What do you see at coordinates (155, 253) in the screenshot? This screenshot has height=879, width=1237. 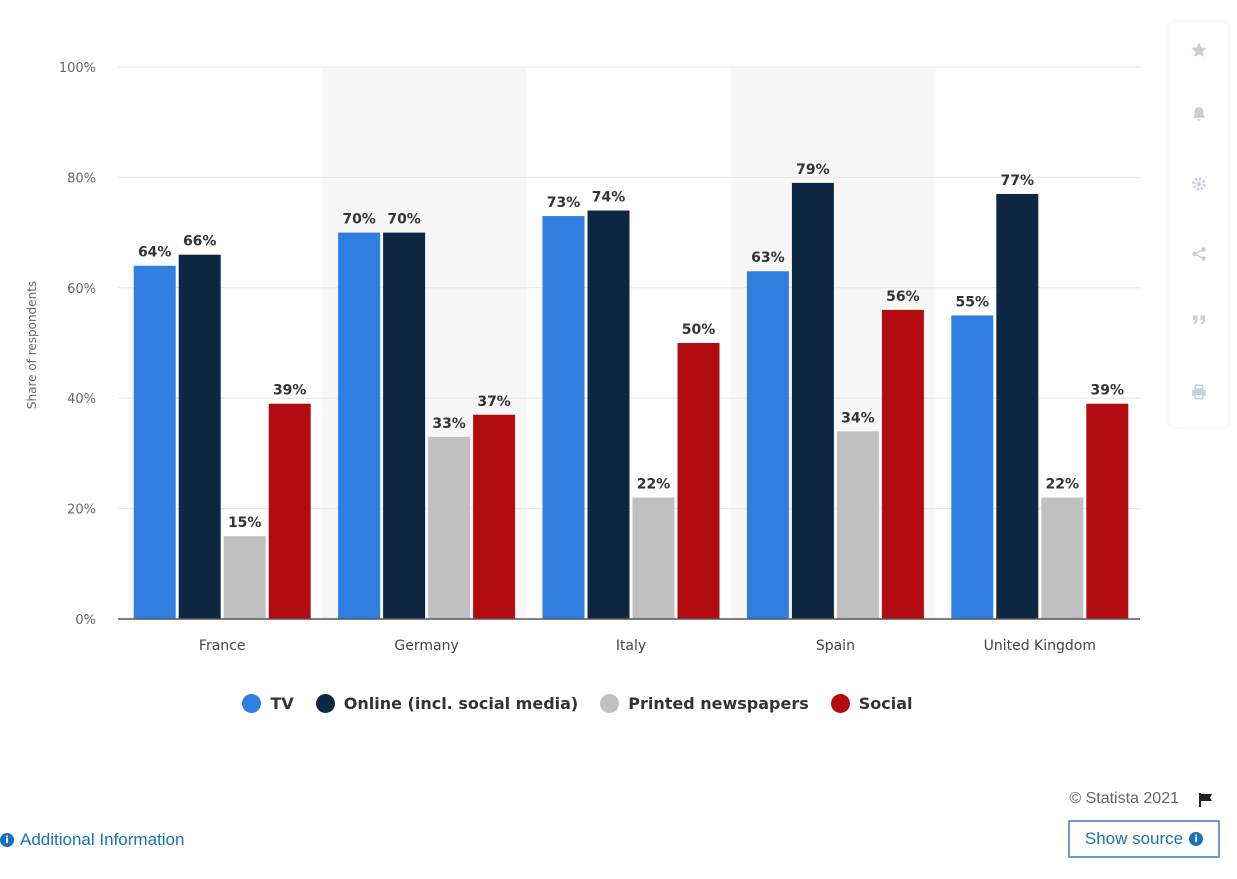 I see `data-label: 64%` at bounding box center [155, 253].